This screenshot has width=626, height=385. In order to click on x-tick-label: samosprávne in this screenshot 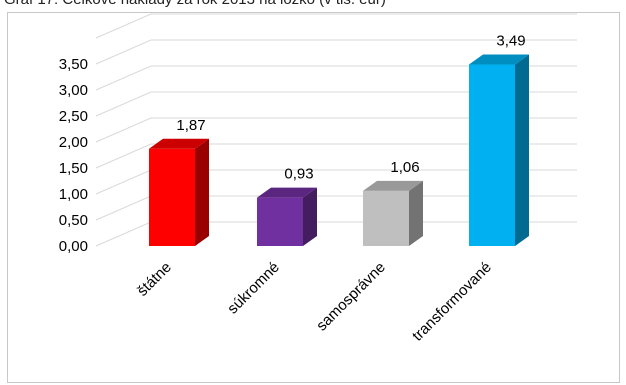, I will do `click(351, 297)`.